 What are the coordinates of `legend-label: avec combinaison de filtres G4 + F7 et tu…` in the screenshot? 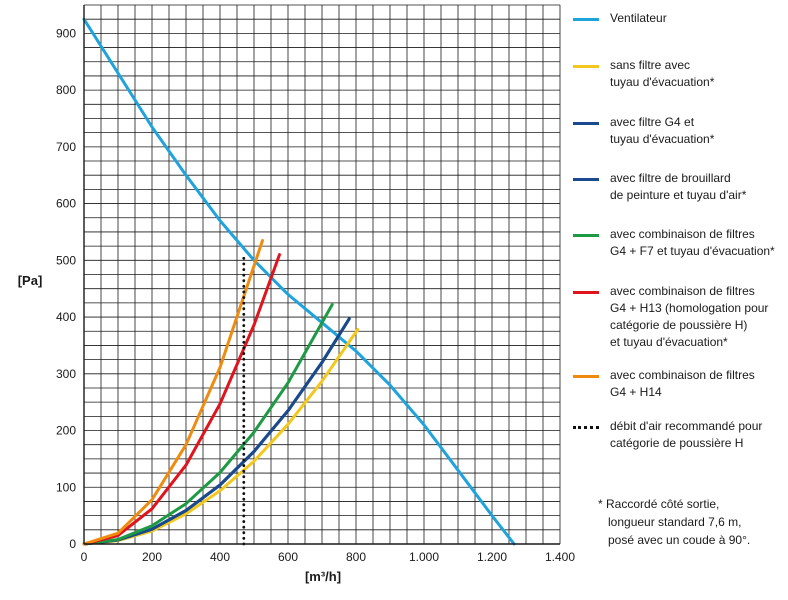 It's located at (692, 242).